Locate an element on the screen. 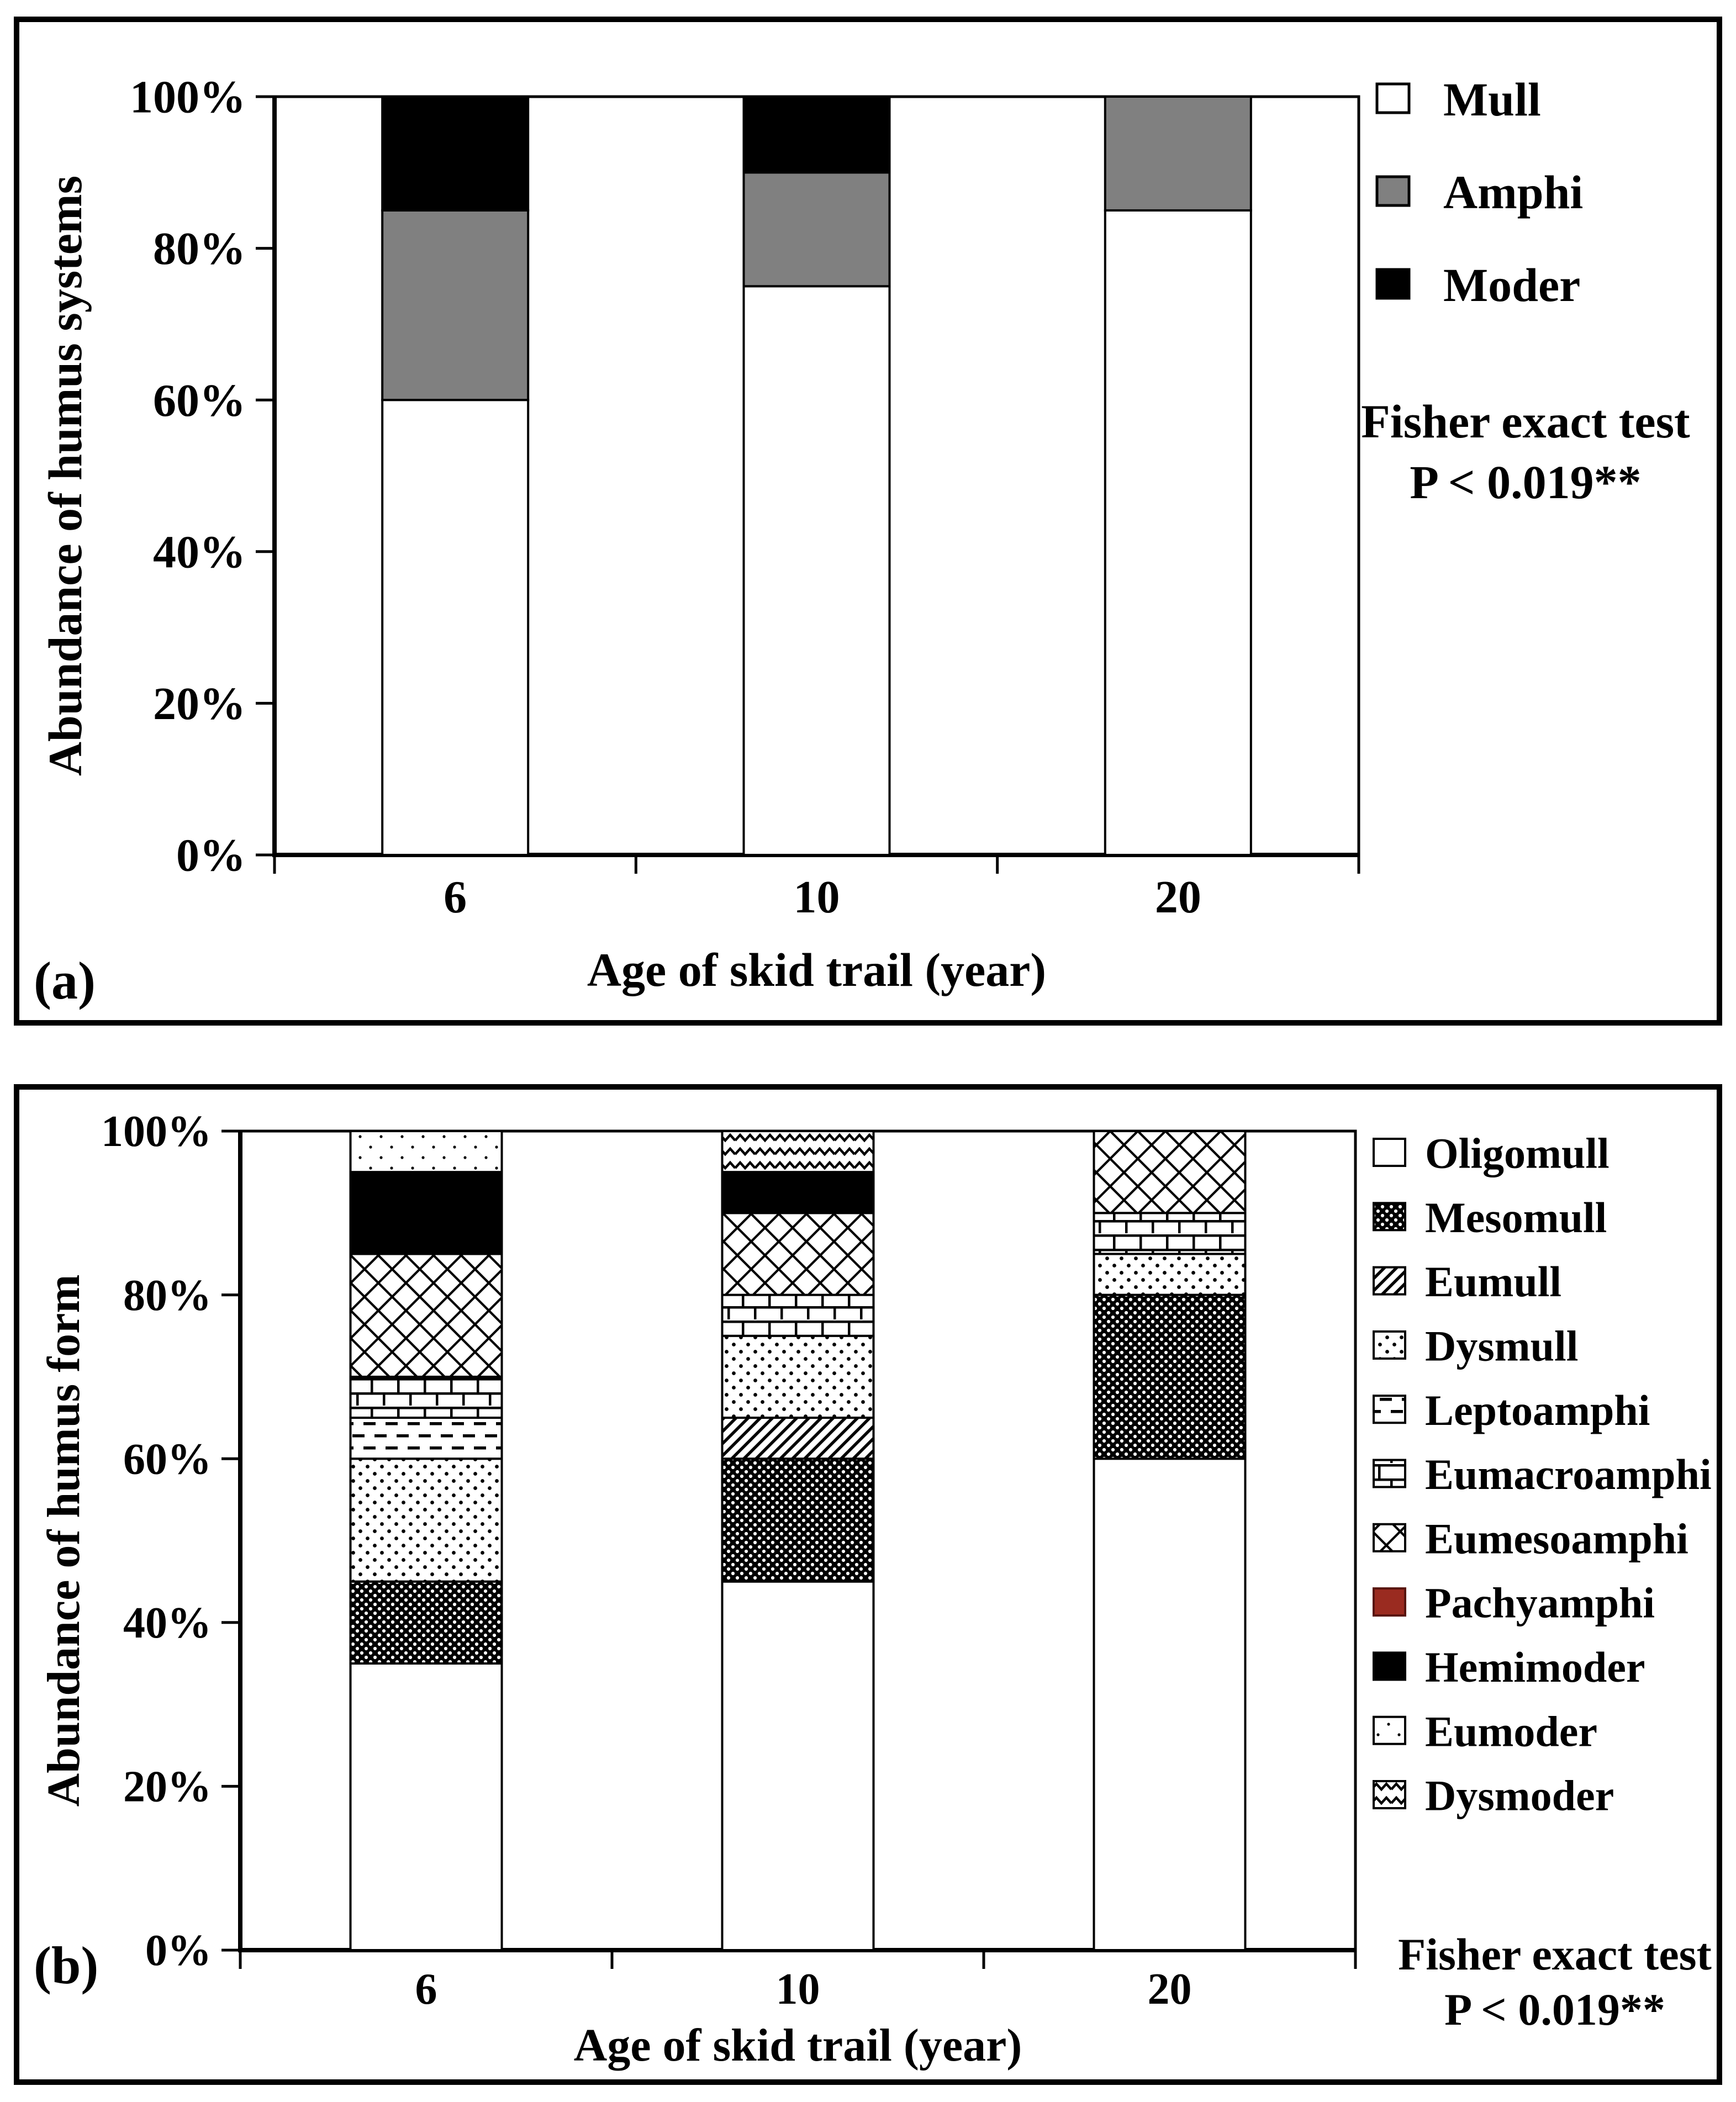 Image resolution: width=1736 pixels, height=2102 pixels. legend-item: Oligomull is located at coordinates (1491, 1153).